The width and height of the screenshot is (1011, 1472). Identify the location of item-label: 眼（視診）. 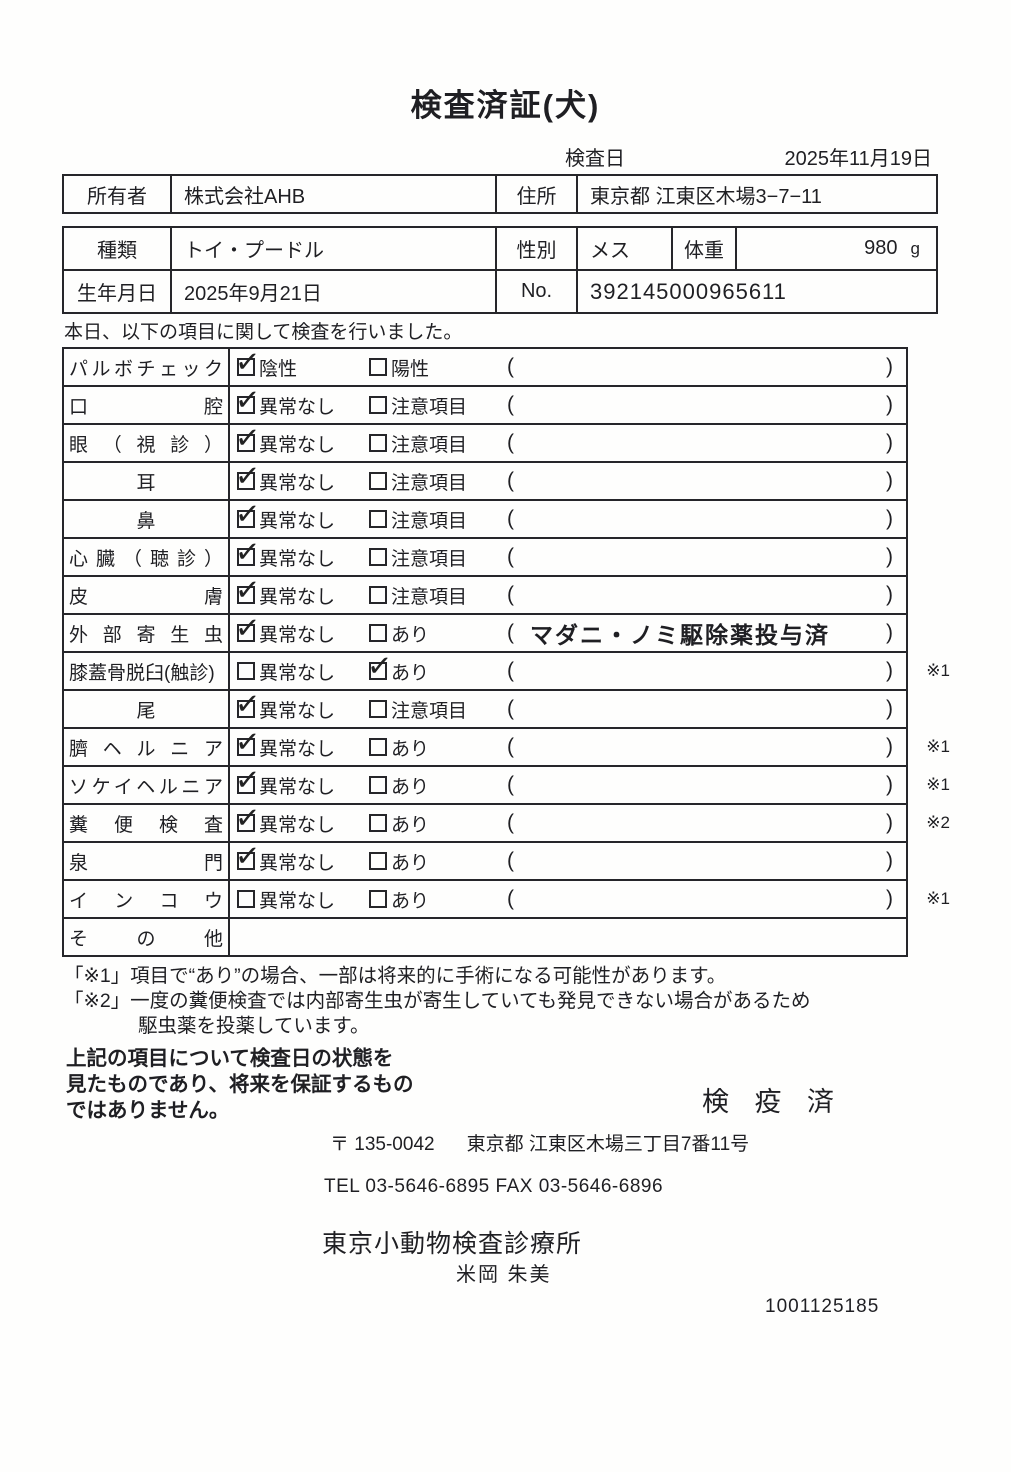
(147, 443).